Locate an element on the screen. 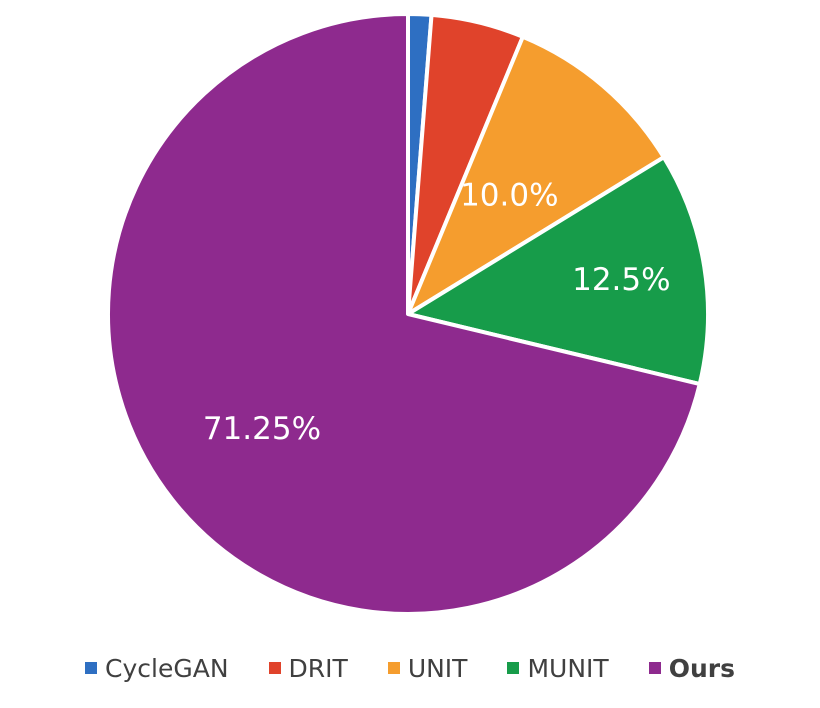 The width and height of the screenshot is (820, 708). pie-slice-unit is located at coordinates (536, 175).